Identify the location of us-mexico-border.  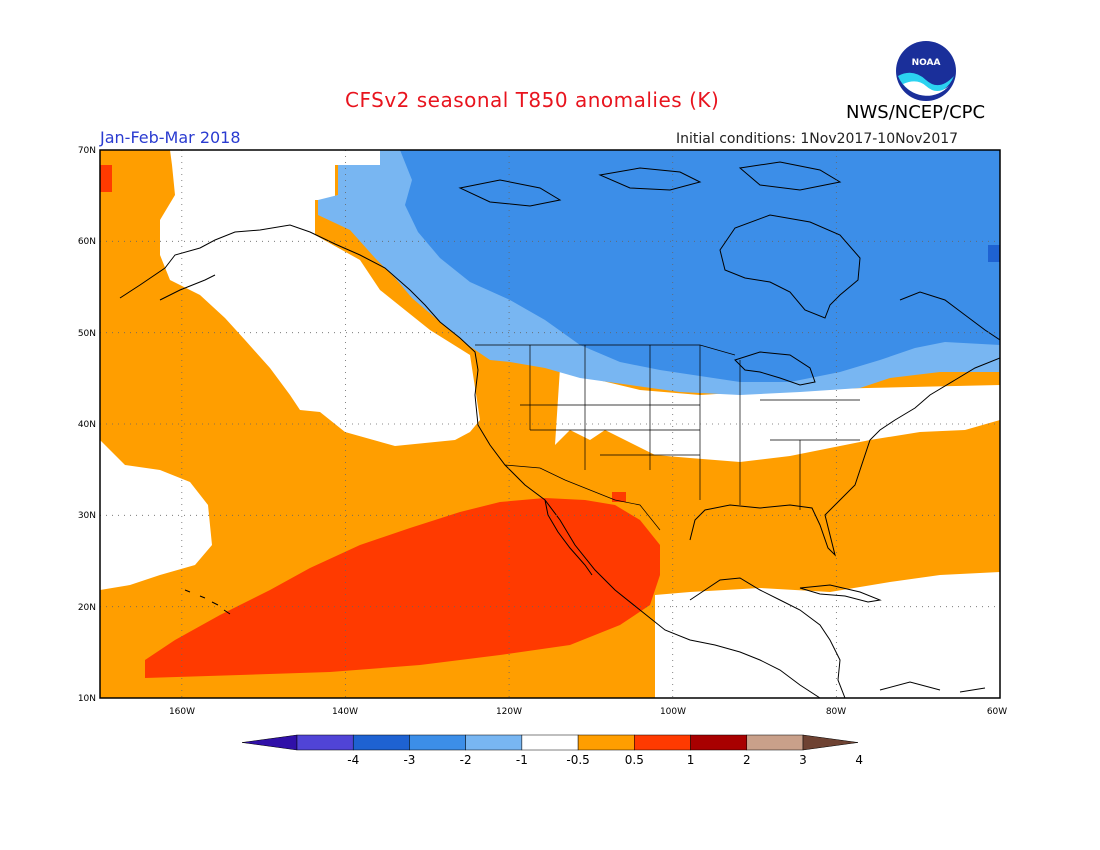
(582, 497).